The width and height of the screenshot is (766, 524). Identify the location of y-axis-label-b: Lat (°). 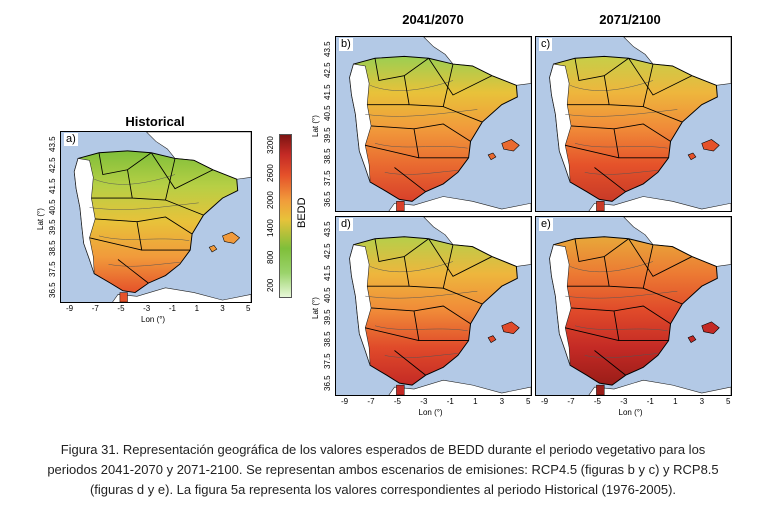
(315, 126).